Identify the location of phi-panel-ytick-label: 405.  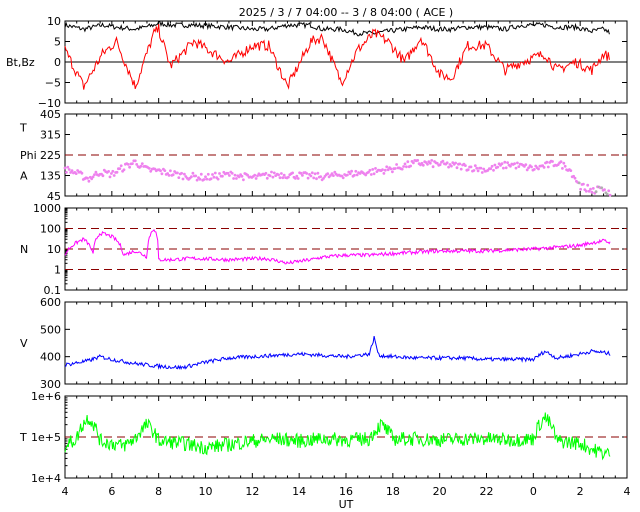
(50, 114).